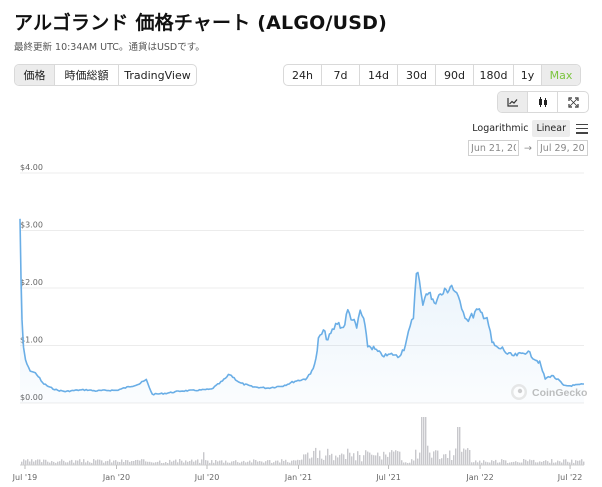 The image size is (602, 487). I want to click on candlestick-icon, so click(543, 102).